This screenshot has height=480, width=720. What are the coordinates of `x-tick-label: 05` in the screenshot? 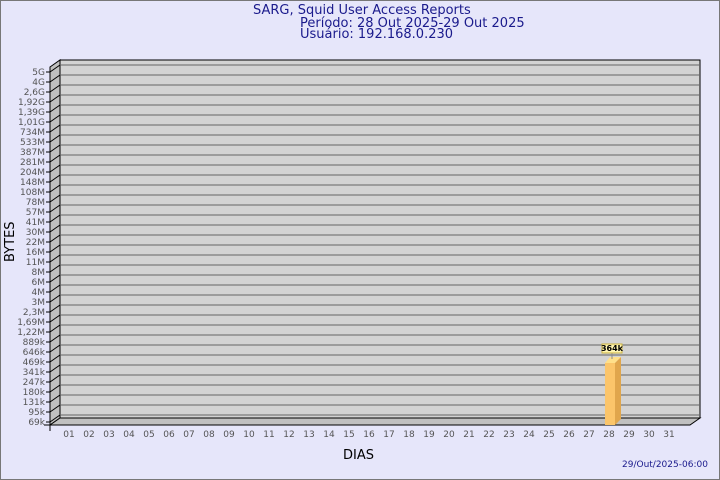 It's located at (148, 435).